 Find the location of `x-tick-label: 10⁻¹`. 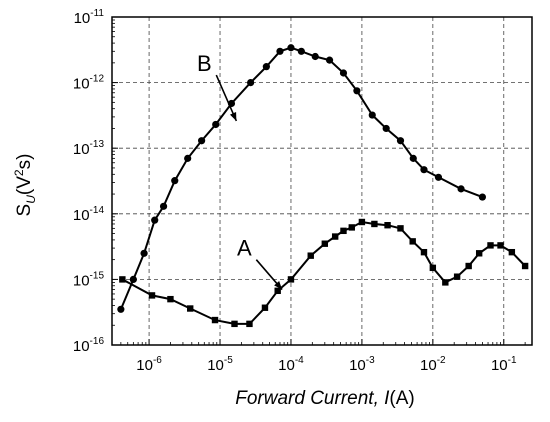

x-tick-label: 10⁻¹ is located at coordinates (504, 364).